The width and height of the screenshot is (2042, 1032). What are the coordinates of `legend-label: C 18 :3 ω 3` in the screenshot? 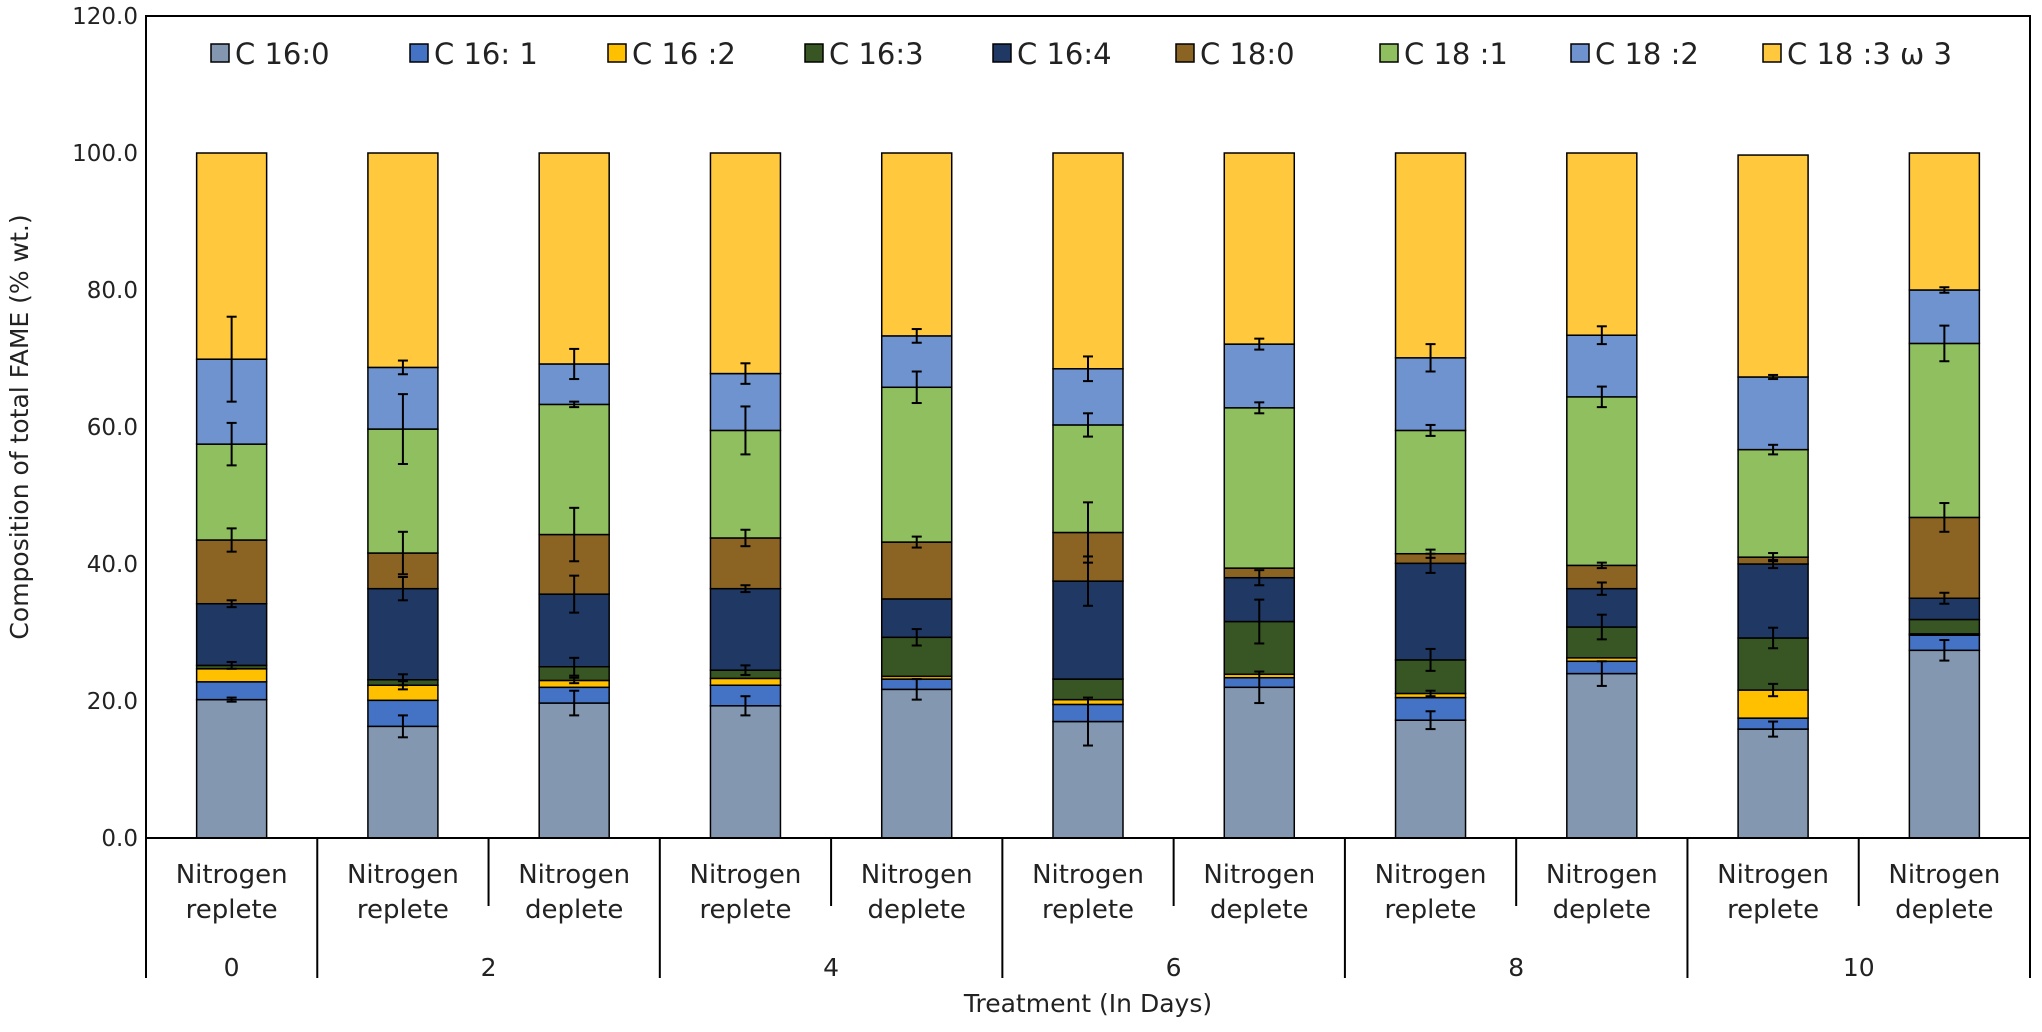 It's located at (1869, 54).